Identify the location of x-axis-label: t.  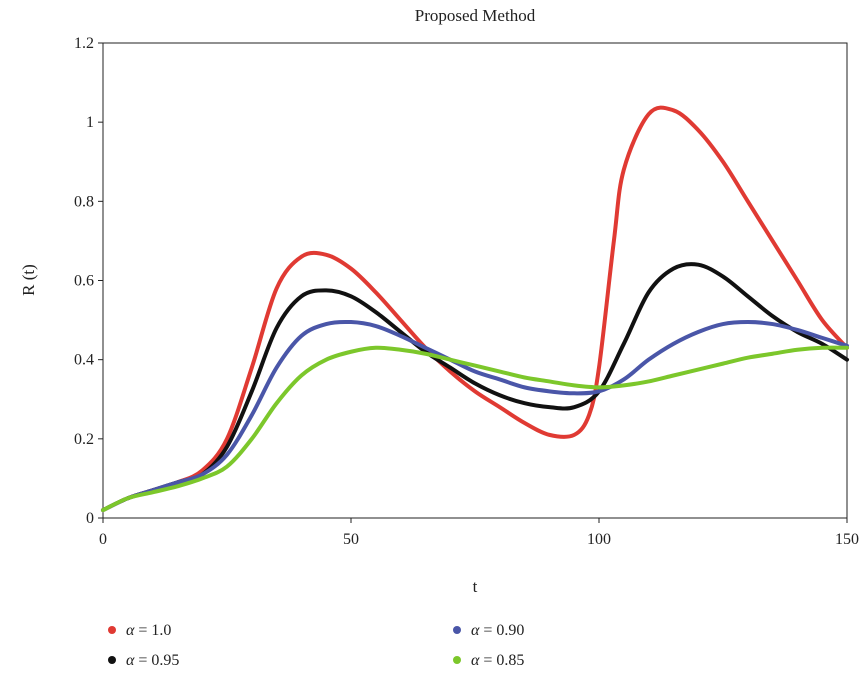
(475, 586).